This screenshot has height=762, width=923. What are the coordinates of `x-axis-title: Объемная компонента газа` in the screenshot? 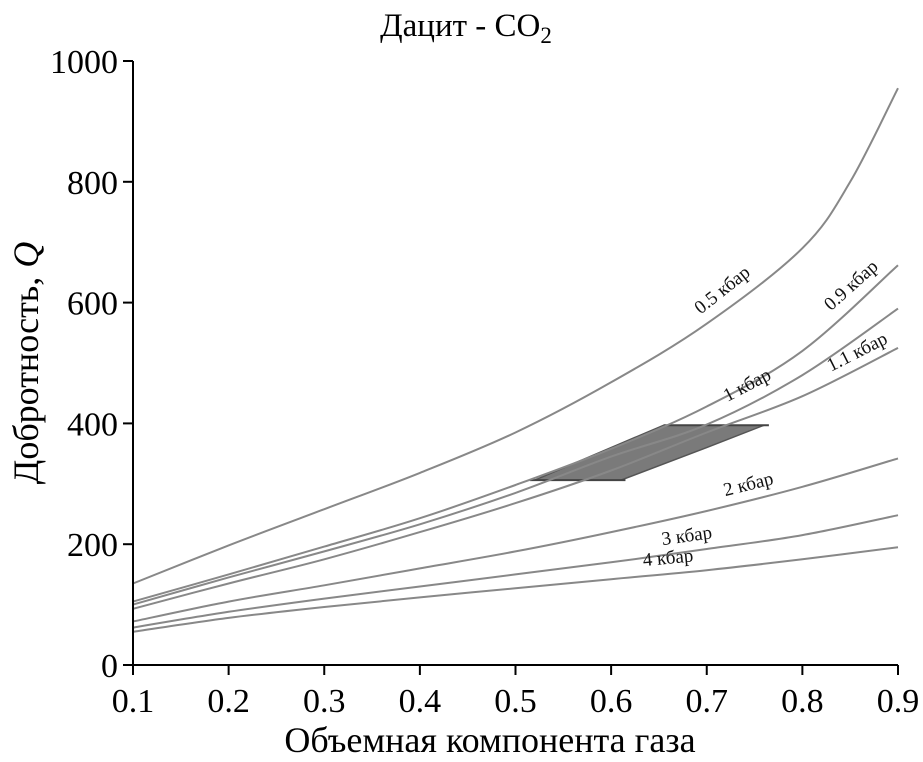 It's located at (489, 740).